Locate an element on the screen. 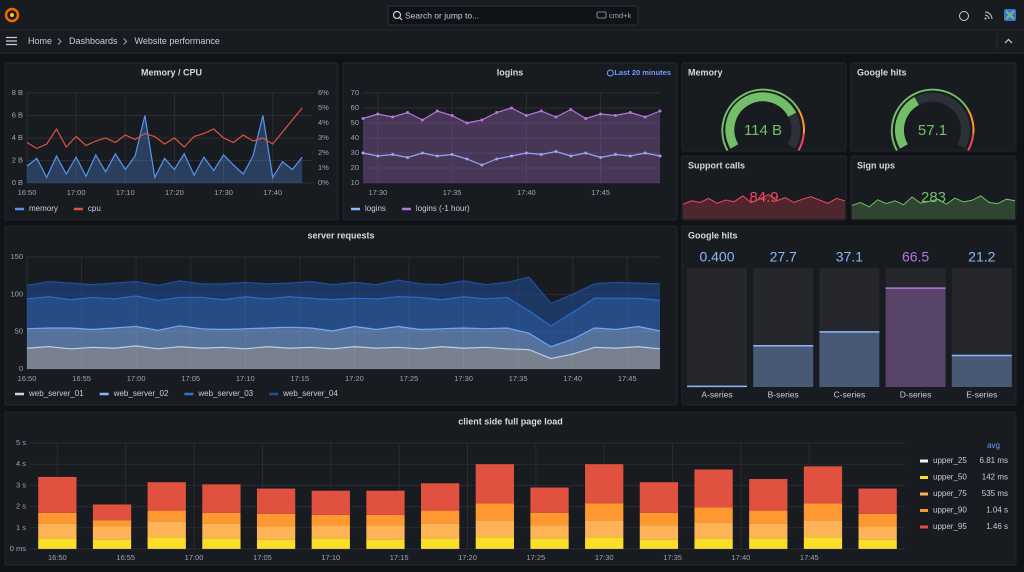 The height and width of the screenshot is (572, 1024). help-icon is located at coordinates (964, 16).